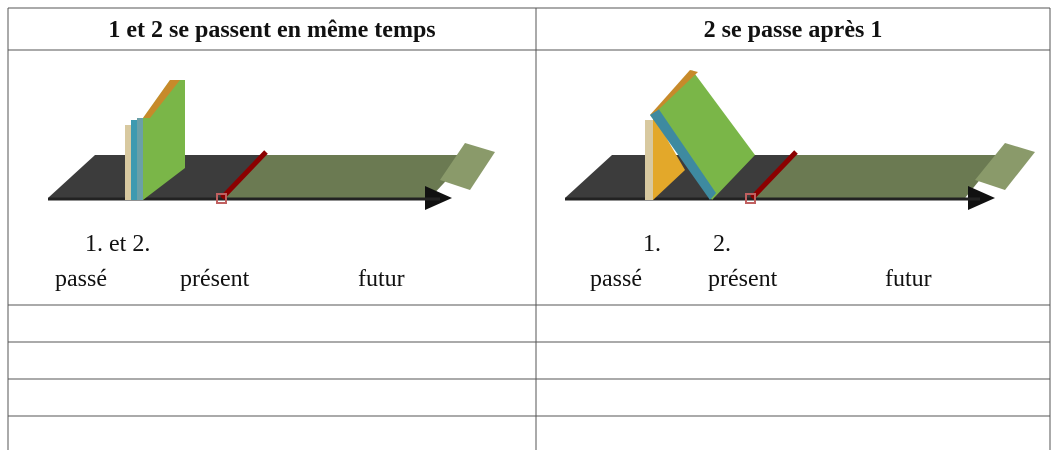  Describe the element at coordinates (117, 244) in the screenshot. I see `event-label: 1. et 2.` at that location.